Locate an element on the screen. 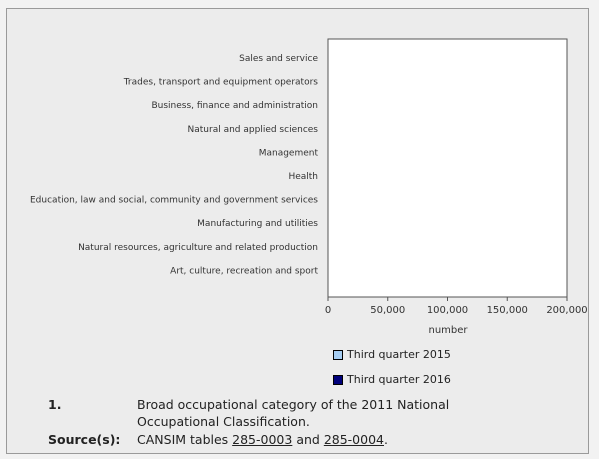 The height and width of the screenshot is (459, 599). source-prefix: CANSIM tables is located at coordinates (185, 439).